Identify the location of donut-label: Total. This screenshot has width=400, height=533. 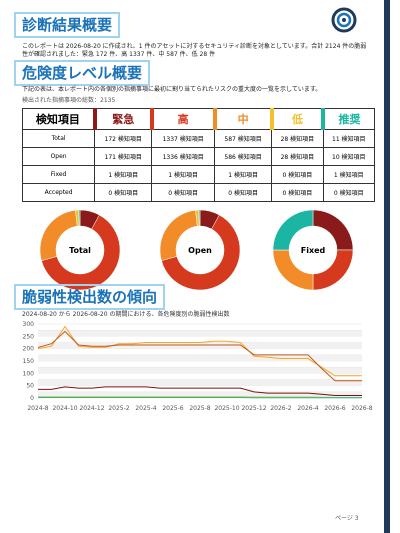
(80, 250).